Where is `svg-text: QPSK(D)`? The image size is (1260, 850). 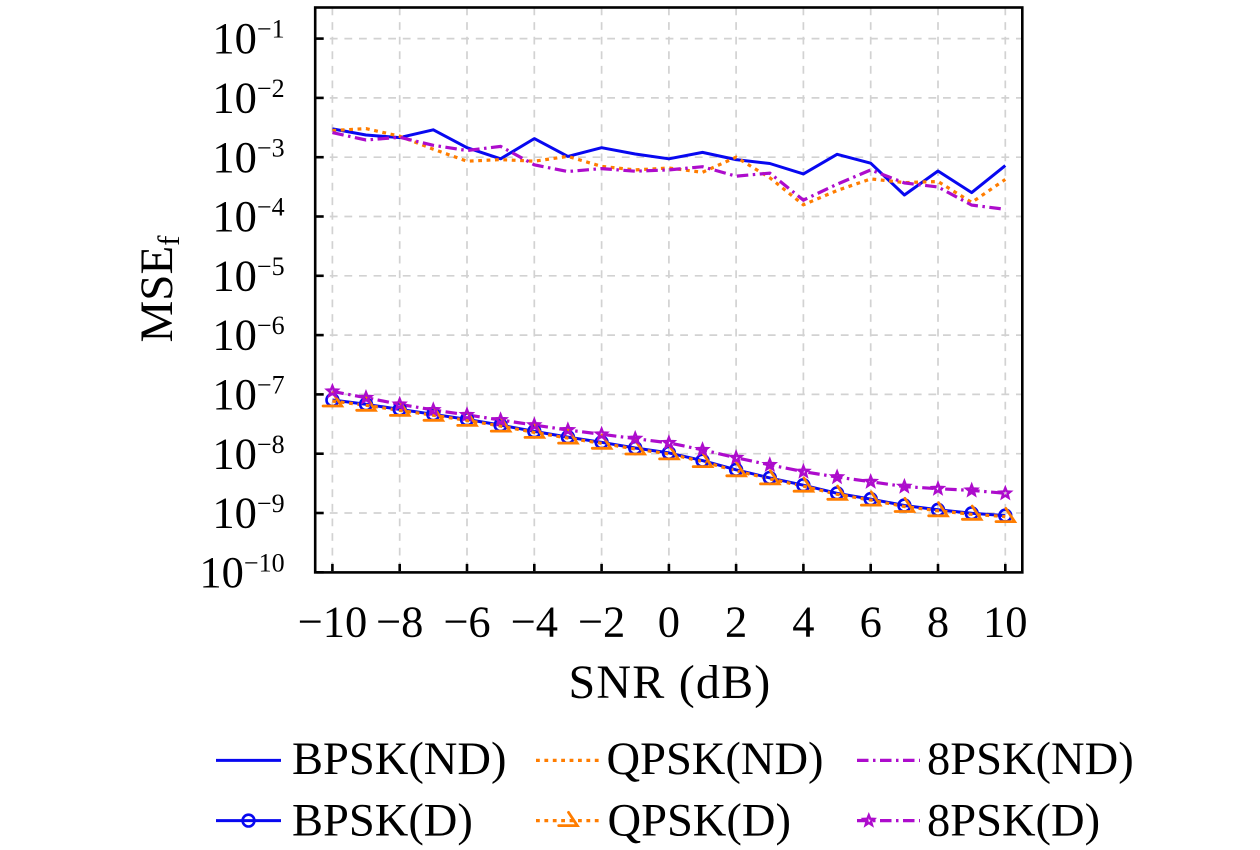
svg-text: QPSK(D) is located at coordinates (699, 821).